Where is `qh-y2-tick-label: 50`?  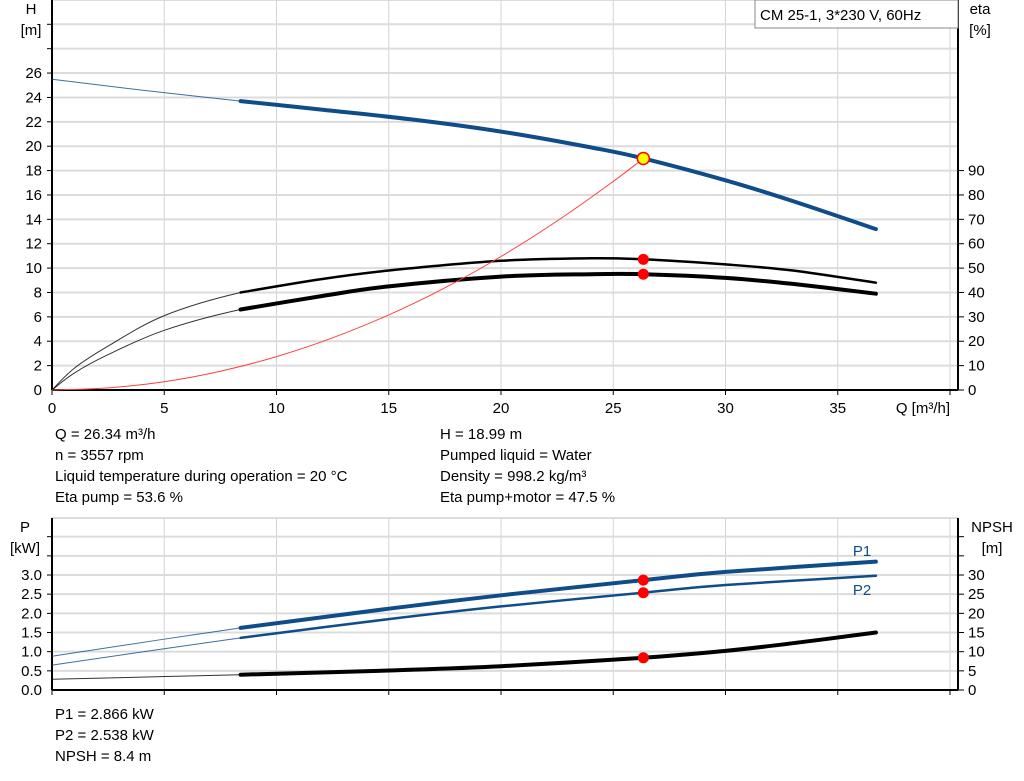
qh-y2-tick-label: 50 is located at coordinates (976, 268).